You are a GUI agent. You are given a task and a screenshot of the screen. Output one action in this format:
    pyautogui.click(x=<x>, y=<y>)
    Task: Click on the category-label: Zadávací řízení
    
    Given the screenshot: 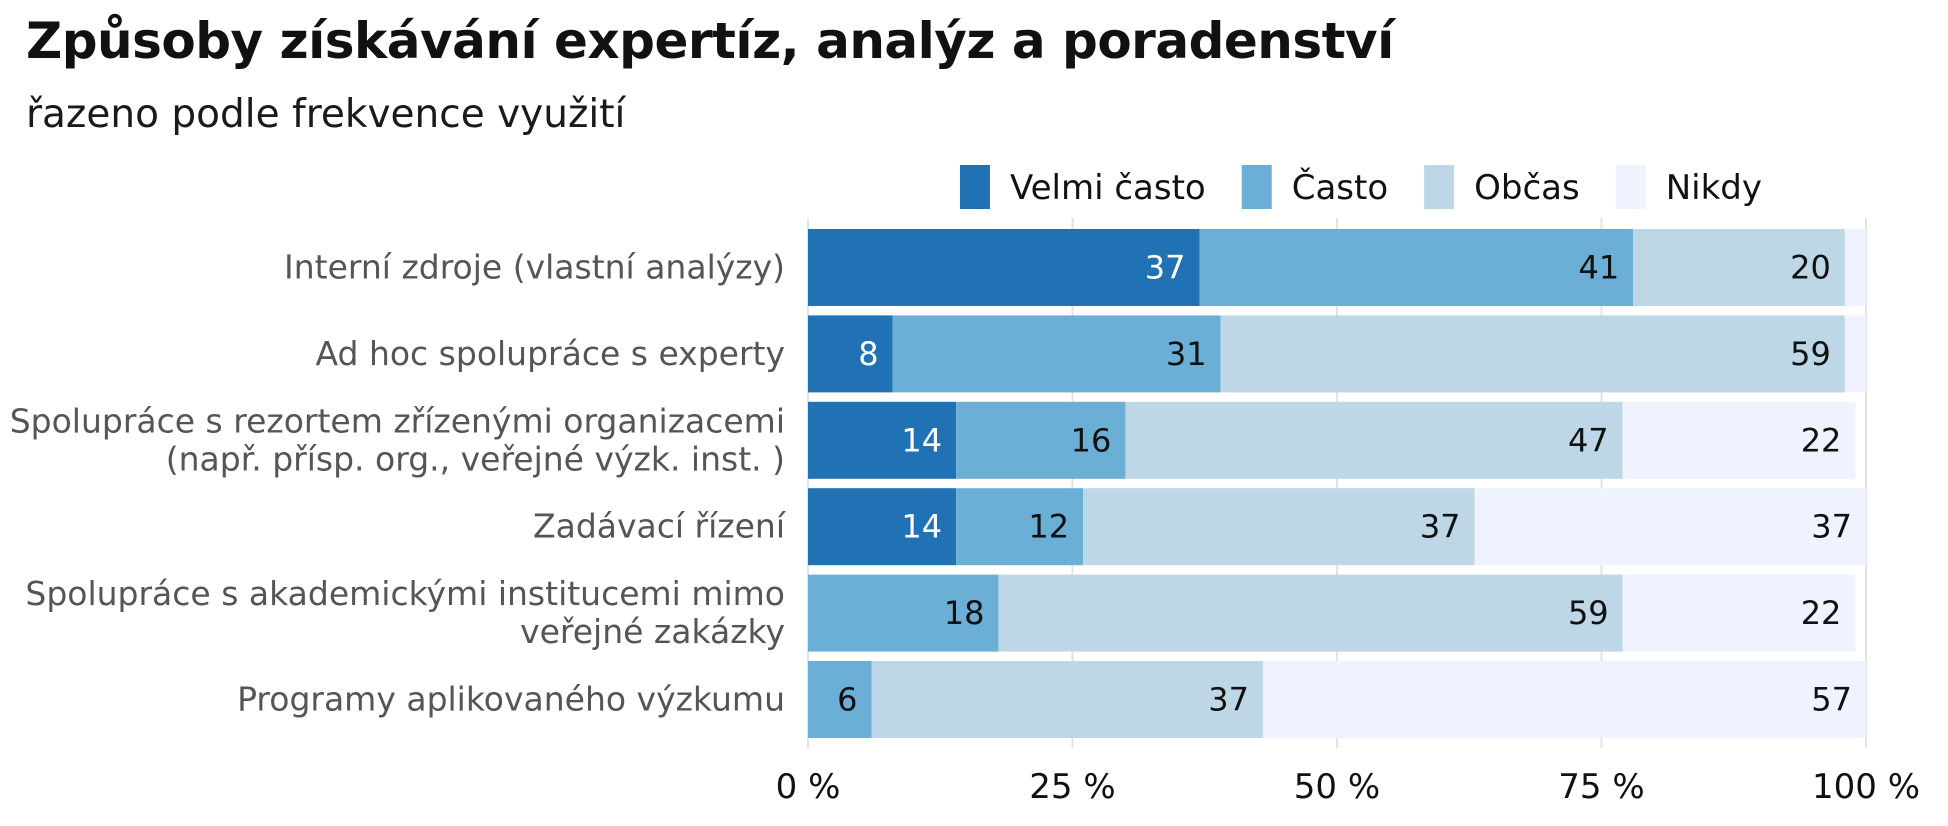 What is the action you would take?
    pyautogui.click(x=660, y=526)
    